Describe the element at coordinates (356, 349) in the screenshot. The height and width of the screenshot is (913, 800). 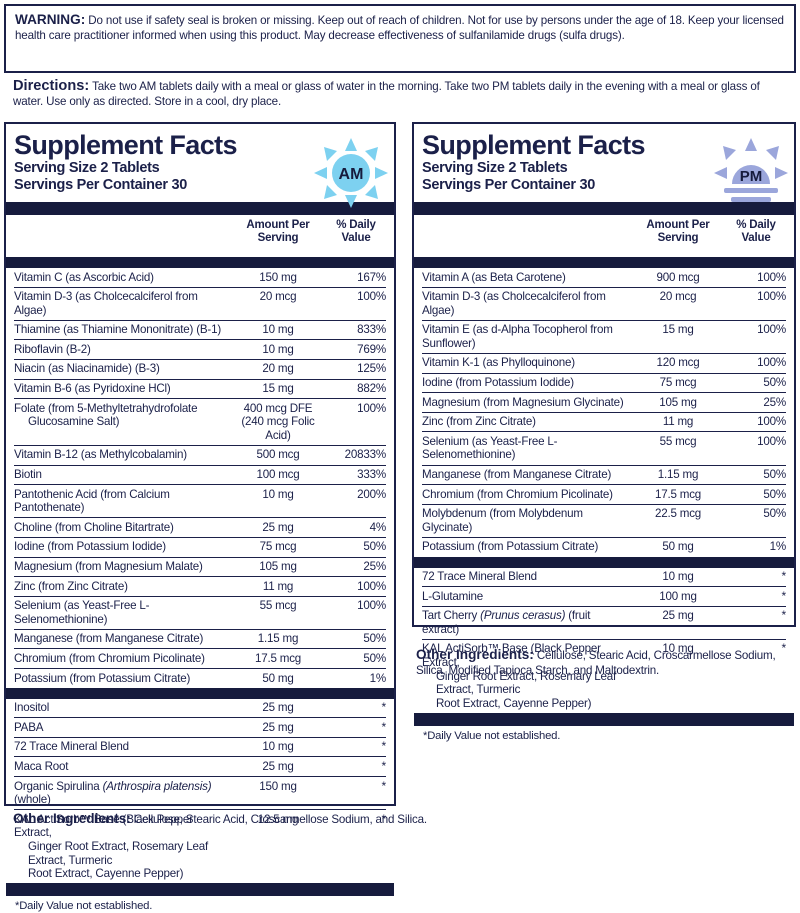
I see `daily-value: 769%` at that location.